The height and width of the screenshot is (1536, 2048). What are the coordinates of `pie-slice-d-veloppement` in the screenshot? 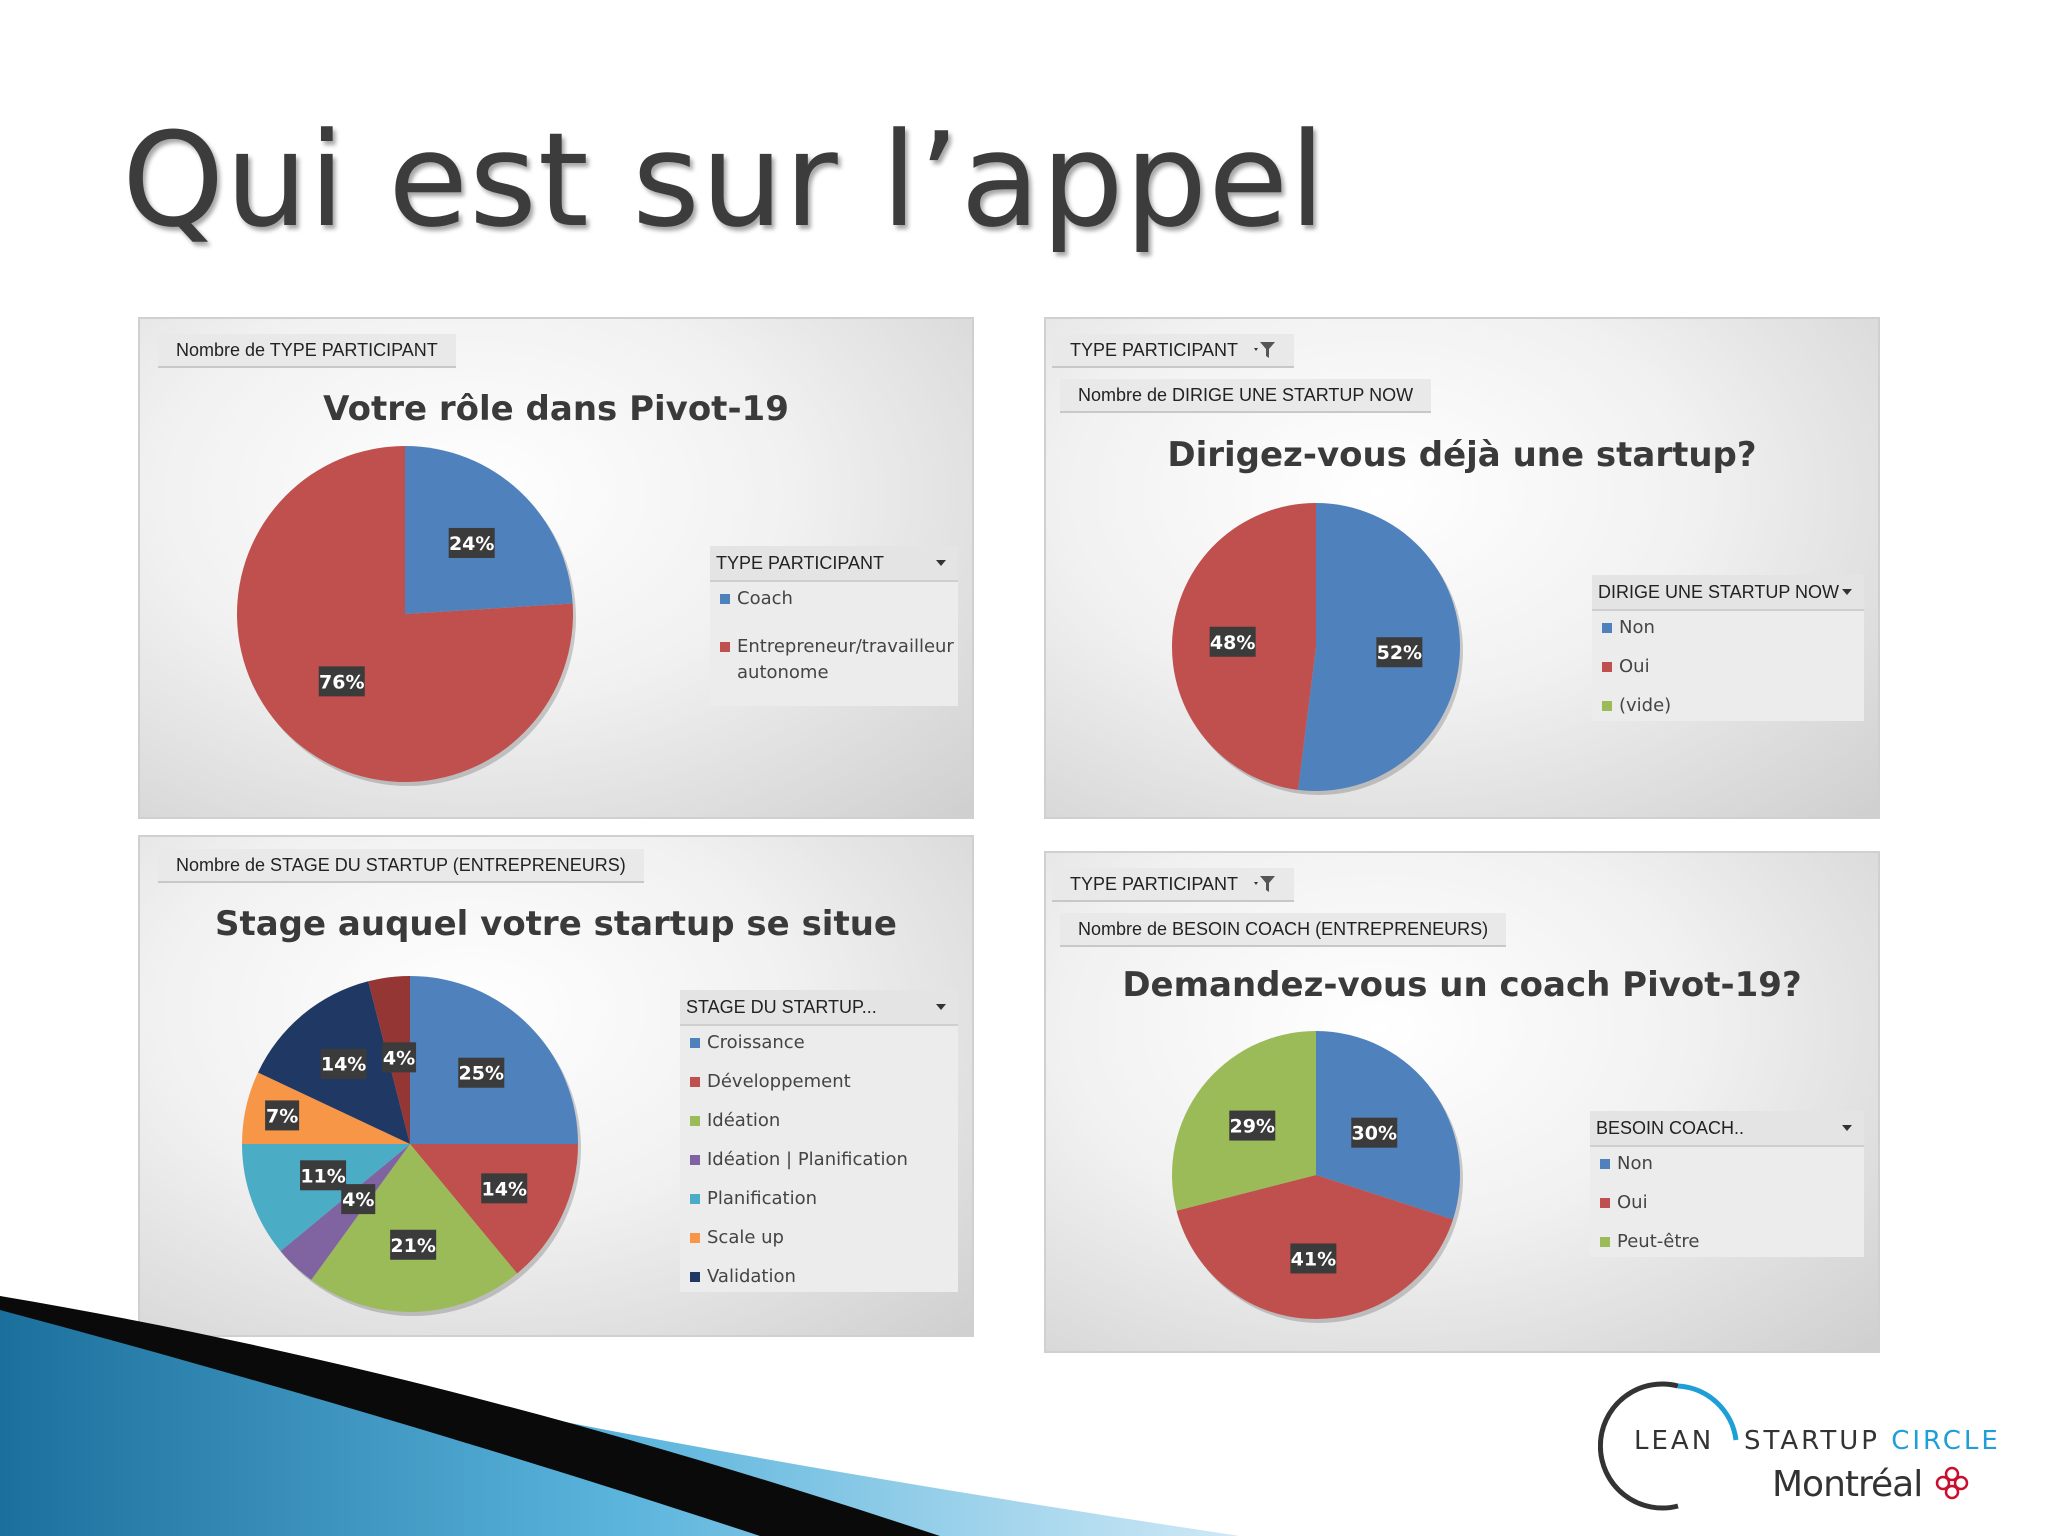 It's located at (494, 1209).